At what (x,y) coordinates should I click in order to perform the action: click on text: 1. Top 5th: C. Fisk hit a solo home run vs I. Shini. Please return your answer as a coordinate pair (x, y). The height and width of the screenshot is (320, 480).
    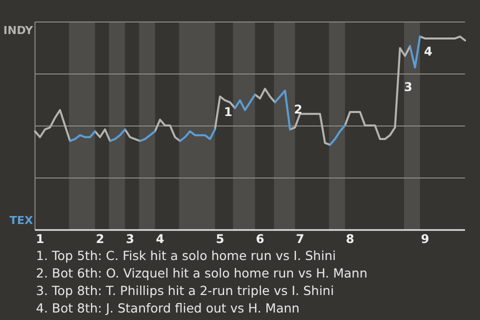
    Looking at the image, I should click on (186, 255).